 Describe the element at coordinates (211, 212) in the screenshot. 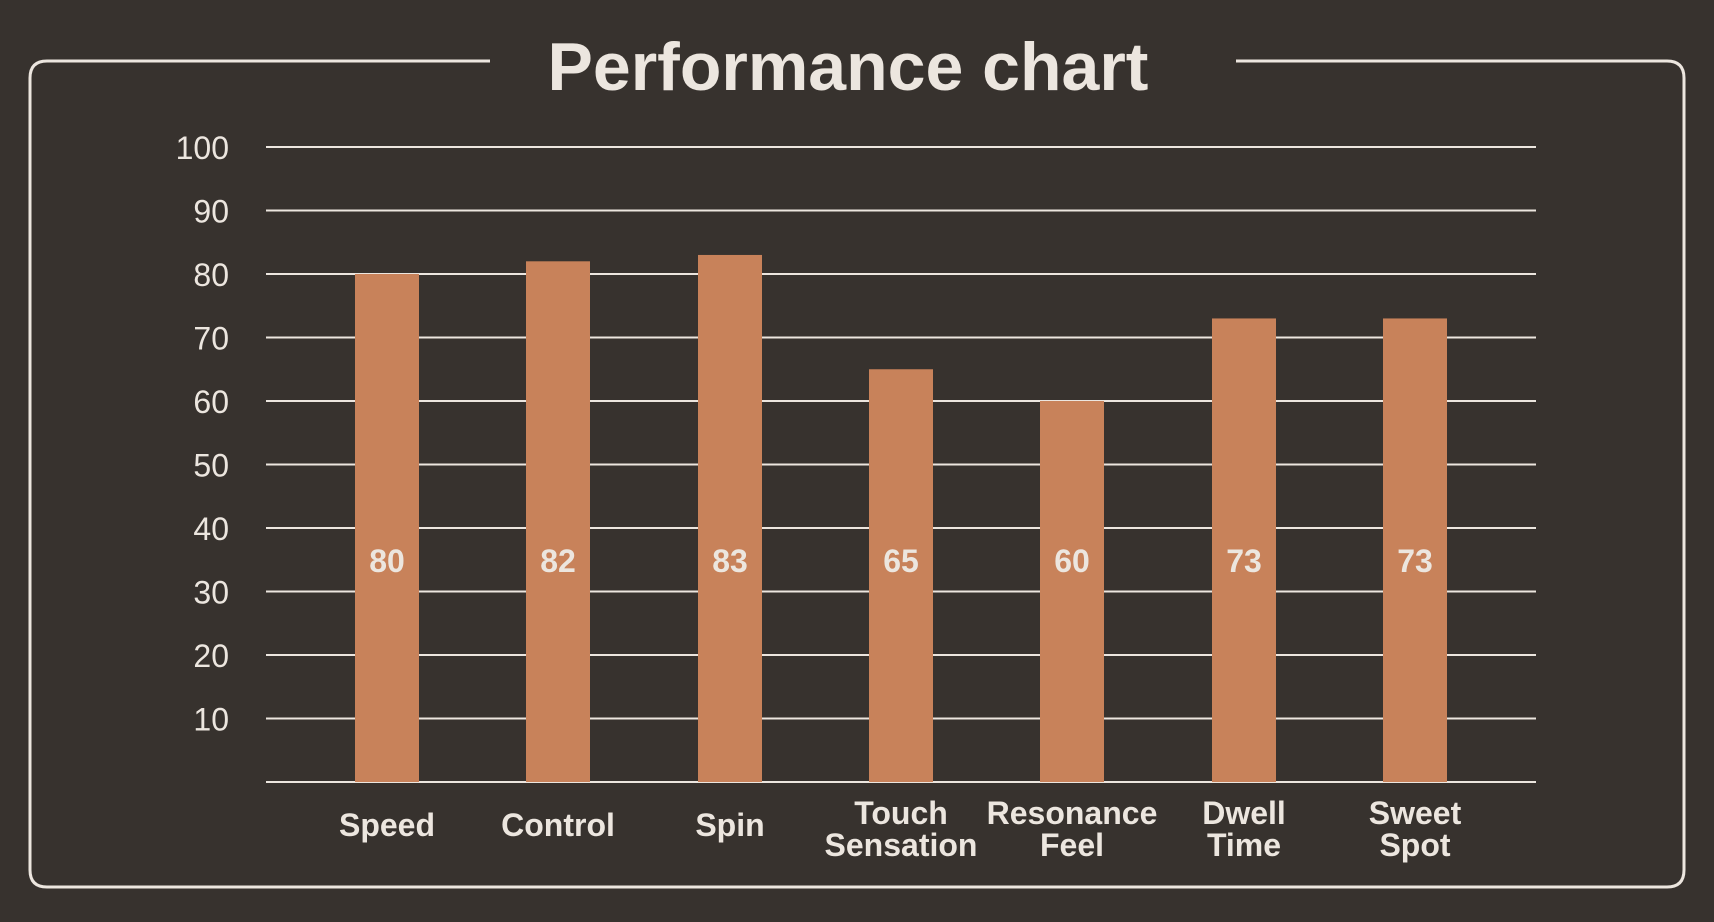

I see `y-tick-label: 90` at that location.